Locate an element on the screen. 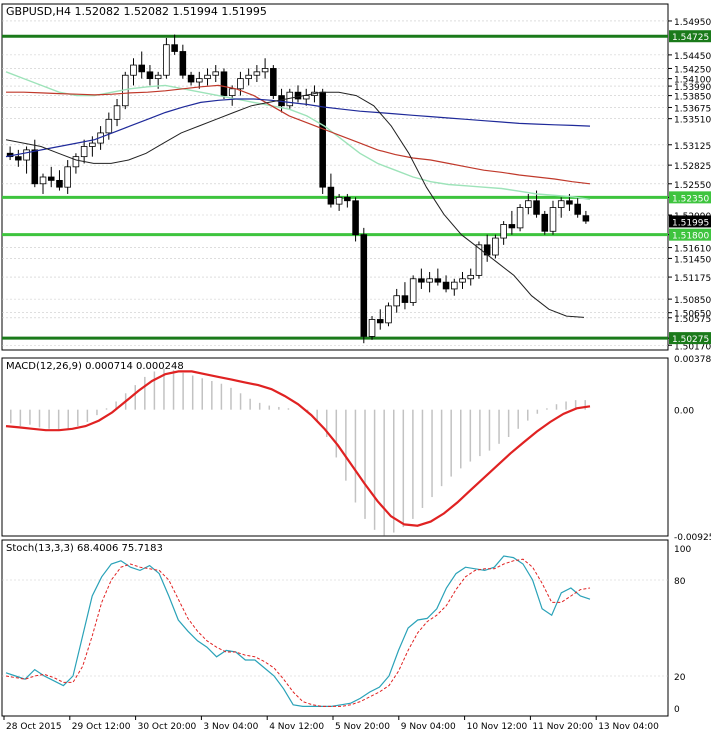 This screenshot has height=738, width=711. time-tick-label: 28 Oct 2015 is located at coordinates (34, 727).